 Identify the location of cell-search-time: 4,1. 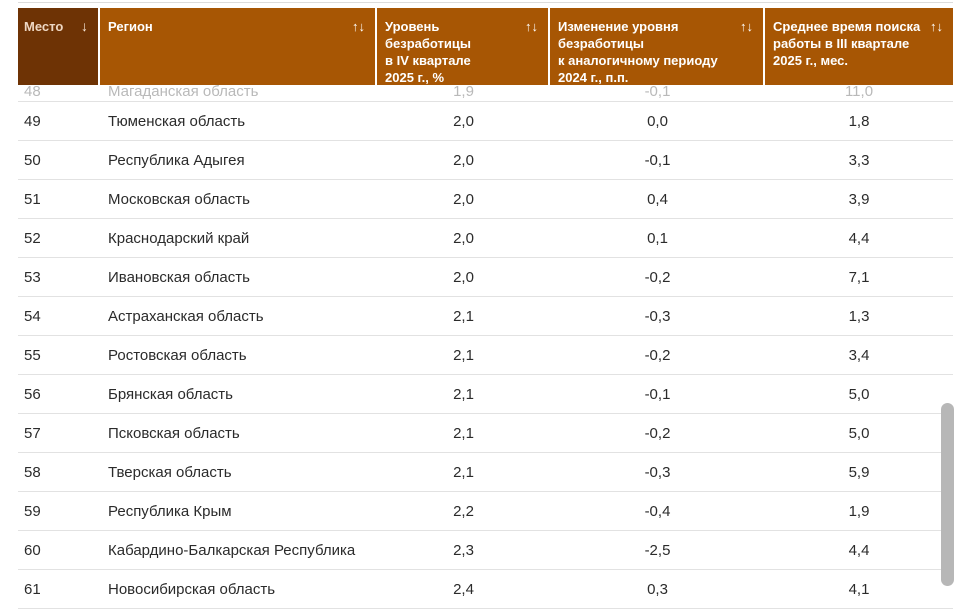
(859, 589).